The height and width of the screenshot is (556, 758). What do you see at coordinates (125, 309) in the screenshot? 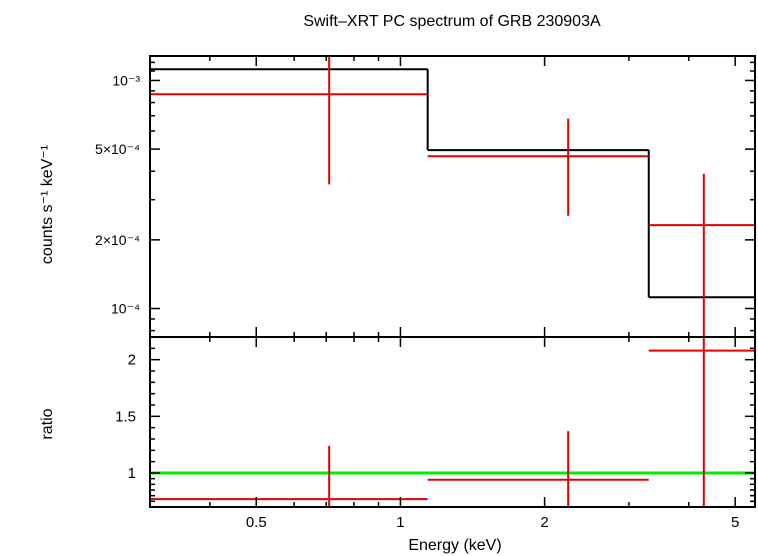
I see `spectrum-ytick-label-3: 10⁻⁴` at bounding box center [125, 309].